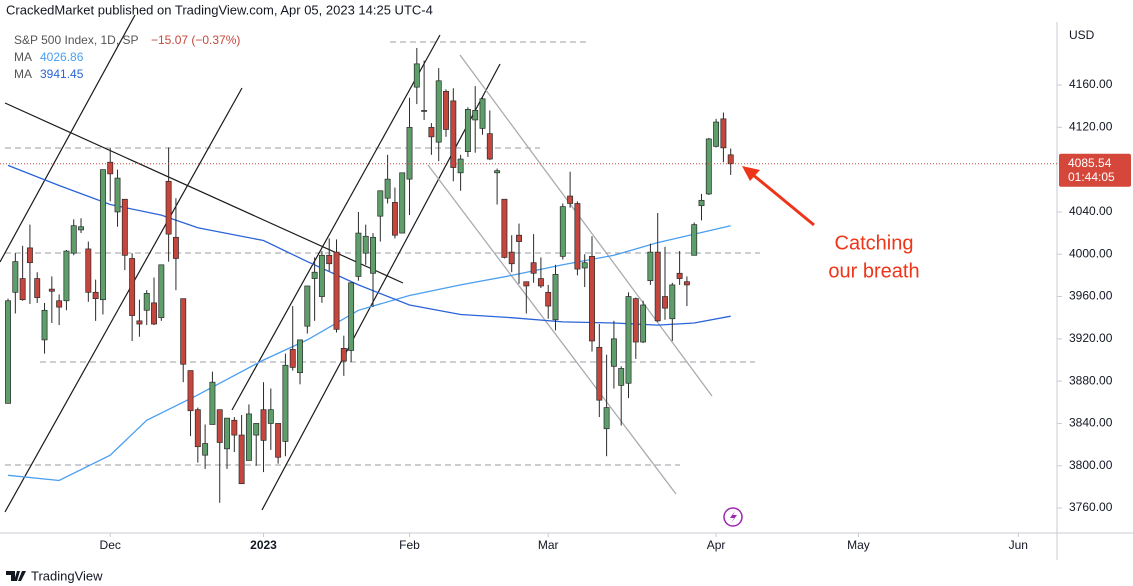 The height and width of the screenshot is (586, 1133). I want to click on y-tick-label: 3960.00, so click(1091, 296).